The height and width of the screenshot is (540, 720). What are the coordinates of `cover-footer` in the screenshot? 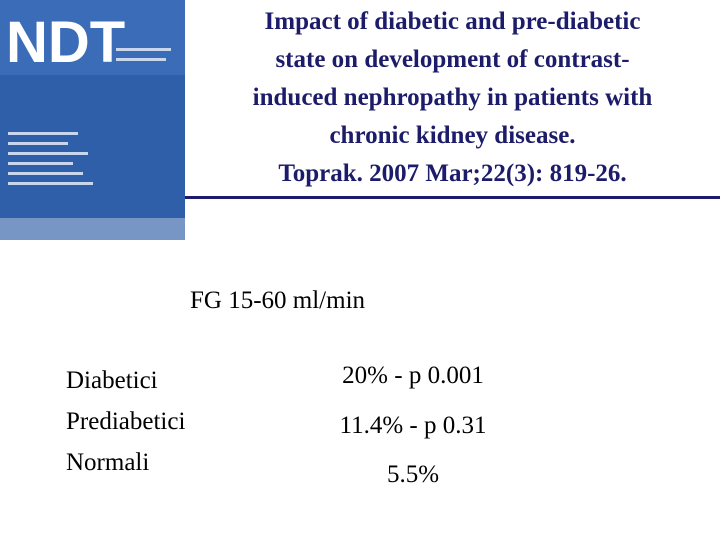 It's located at (92, 229).